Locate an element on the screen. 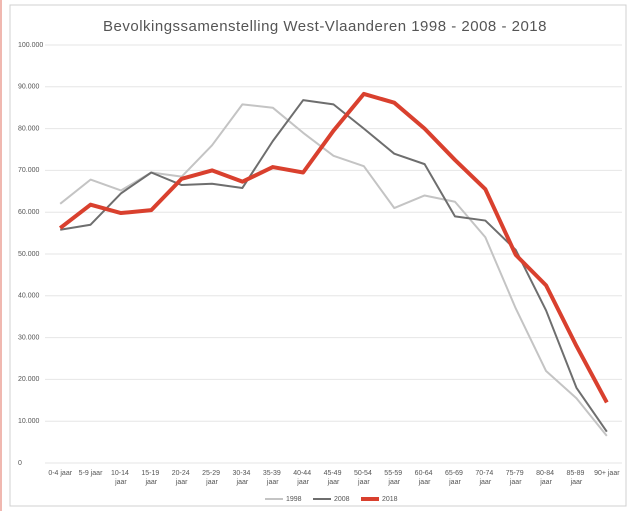  legend-label: 1998 is located at coordinates (294, 499).